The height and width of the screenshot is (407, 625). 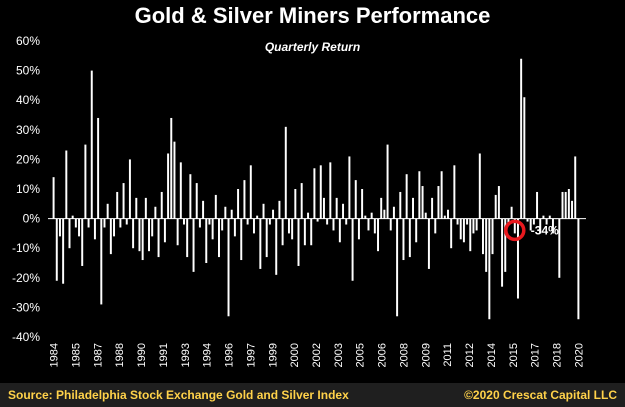 I want to click on y-tick-label: 40%, so click(x=28, y=100).